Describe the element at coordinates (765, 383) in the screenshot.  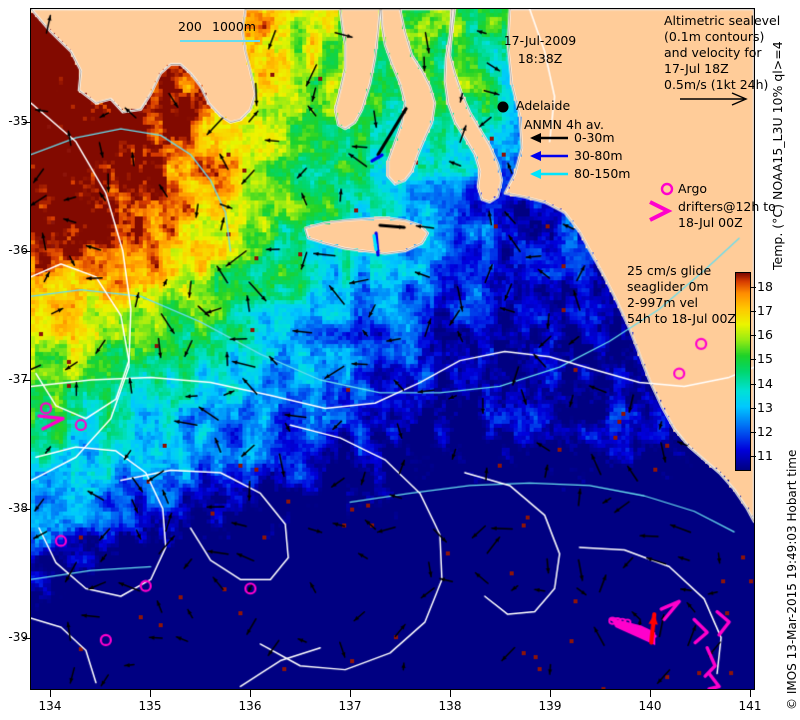
I see `colorbar-tick-label: 14` at that location.